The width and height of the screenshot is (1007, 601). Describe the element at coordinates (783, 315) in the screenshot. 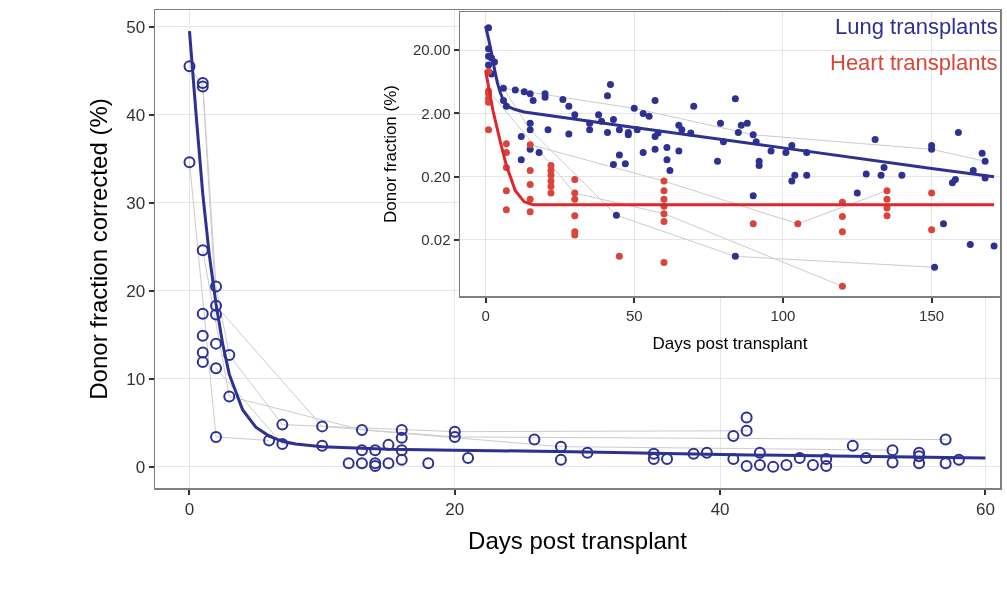

I see `x-tick-label: 100` at that location.